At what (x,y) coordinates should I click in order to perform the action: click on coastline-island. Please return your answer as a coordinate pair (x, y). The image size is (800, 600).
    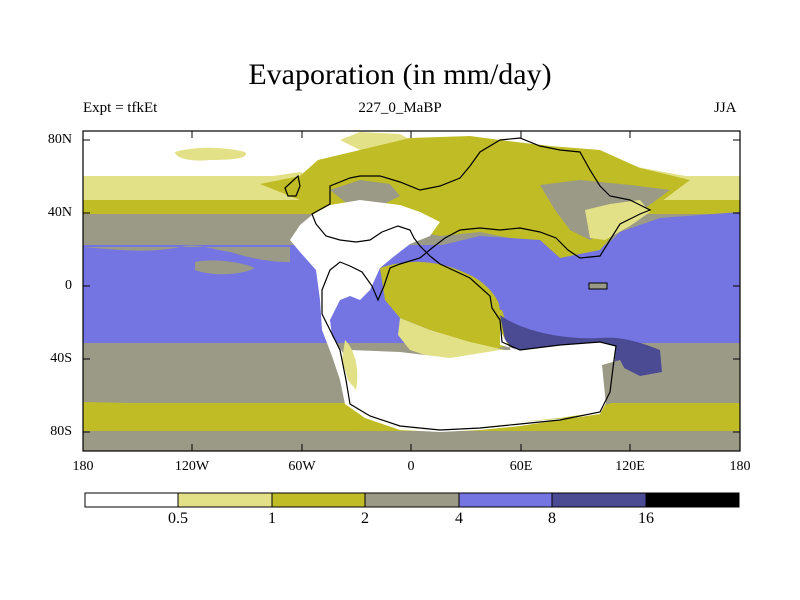
    Looking at the image, I should click on (292, 185).